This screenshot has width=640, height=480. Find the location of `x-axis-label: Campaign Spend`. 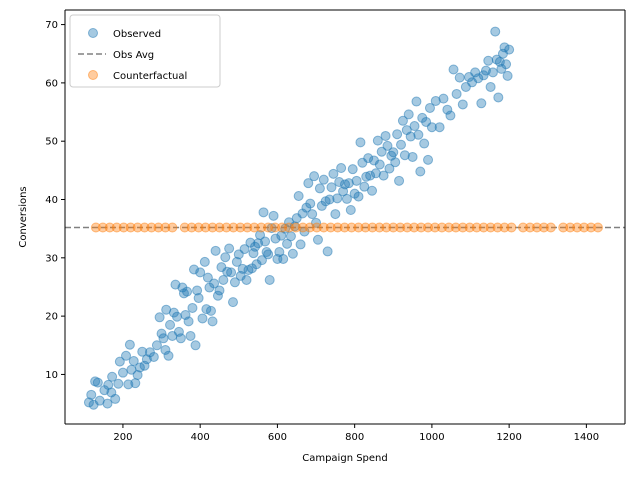

x-axis-label: Campaign Spend is located at coordinates (345, 458).